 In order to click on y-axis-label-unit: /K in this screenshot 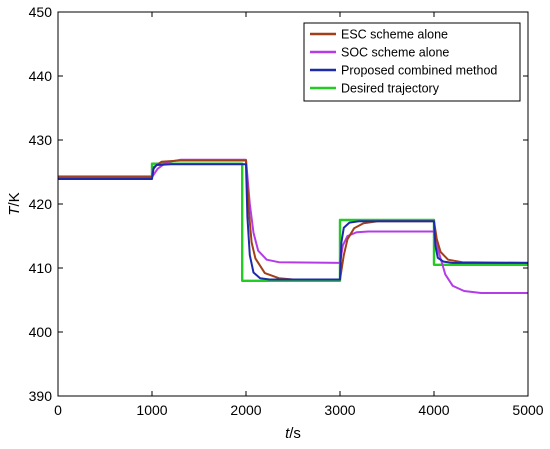, I will do `click(14, 199)`.